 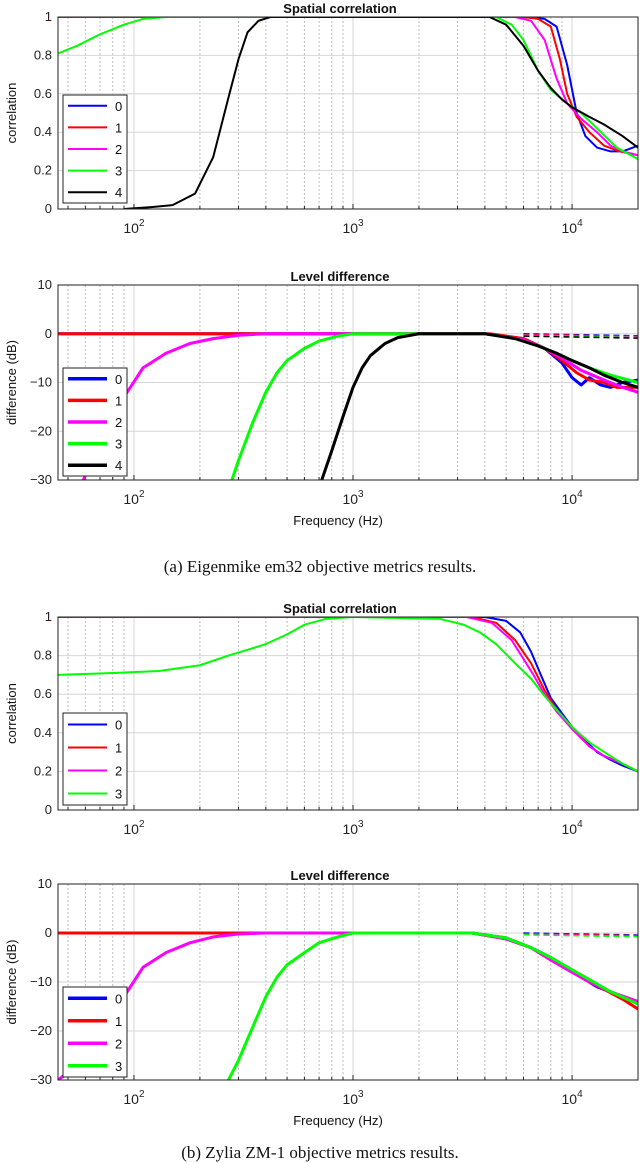 I want to click on y-tick-label: −30, so click(x=41, y=479).